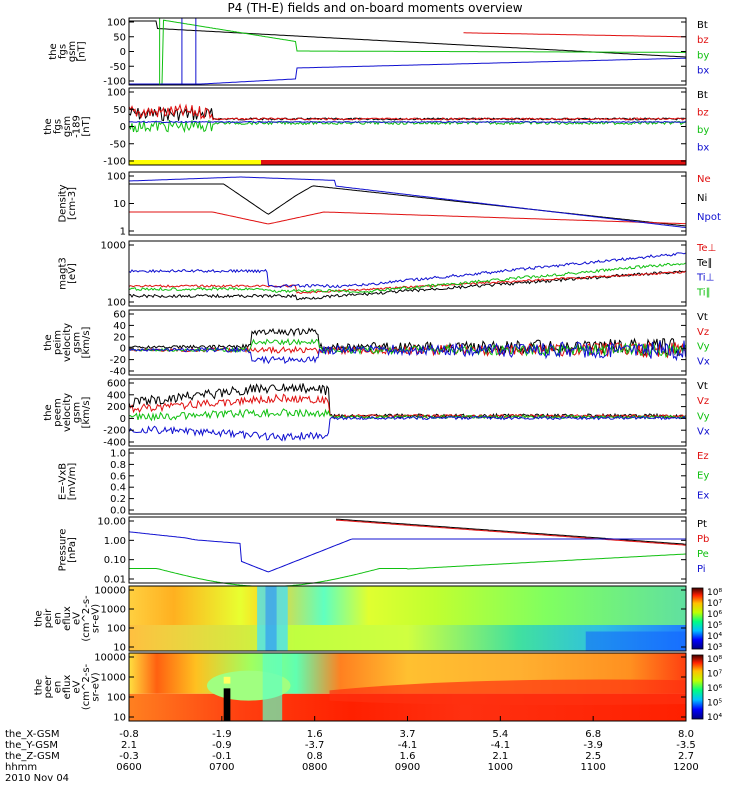  Describe the element at coordinates (222, 734) in the screenshot. I see `x-axis-value: -1.9` at that location.